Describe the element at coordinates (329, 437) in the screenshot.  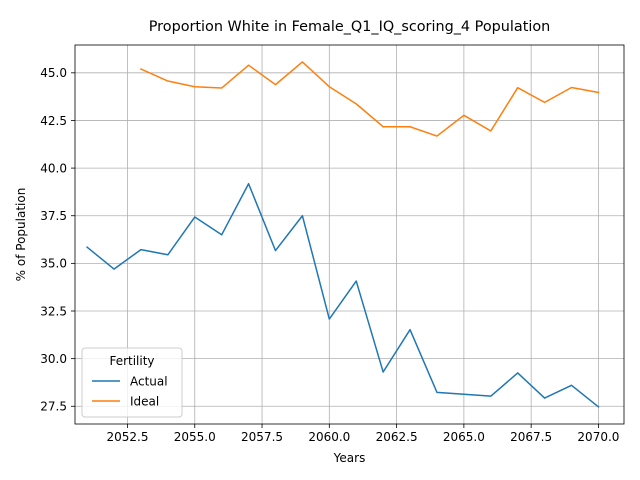
I see `x-tick-label: 2060.0` at that location.